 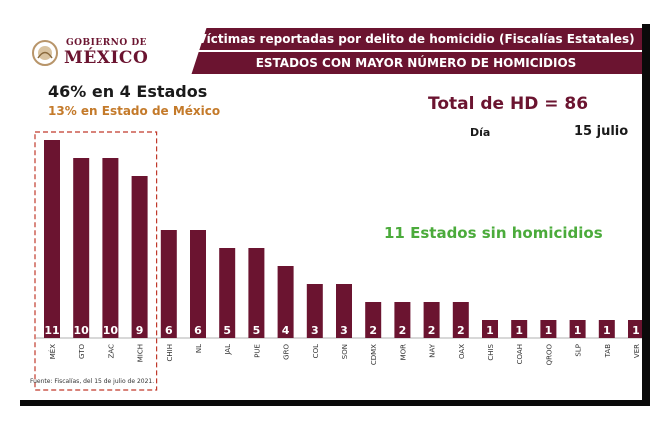 What do you see at coordinates (373, 320) in the screenshot?
I see `bar-cdmx` at bounding box center [373, 320].